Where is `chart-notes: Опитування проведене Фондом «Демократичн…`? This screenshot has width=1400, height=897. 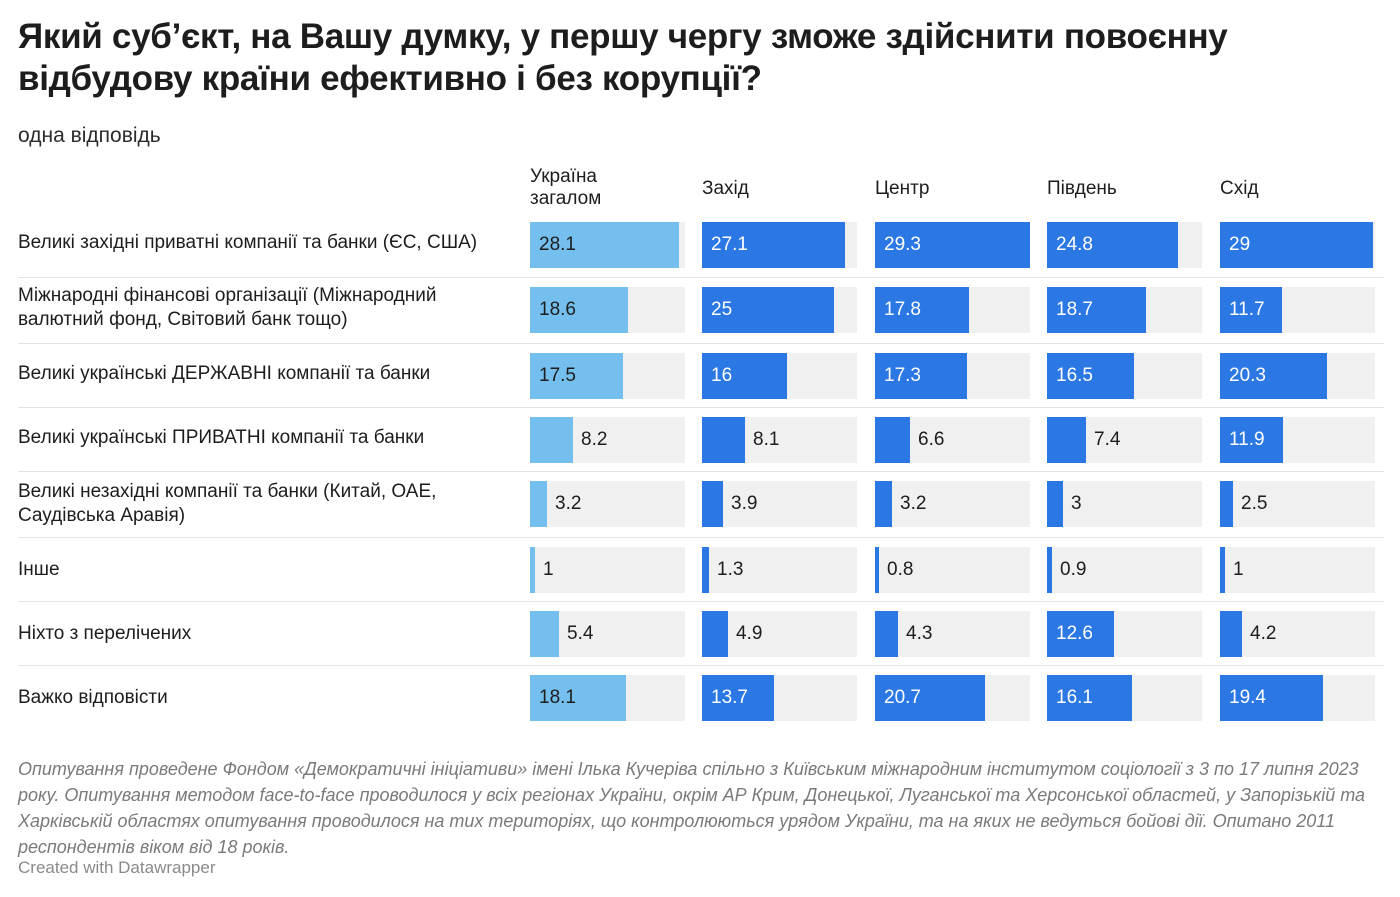
chart-notes: Опитування проведене Фондом «Демократичн… is located at coordinates (692, 808).